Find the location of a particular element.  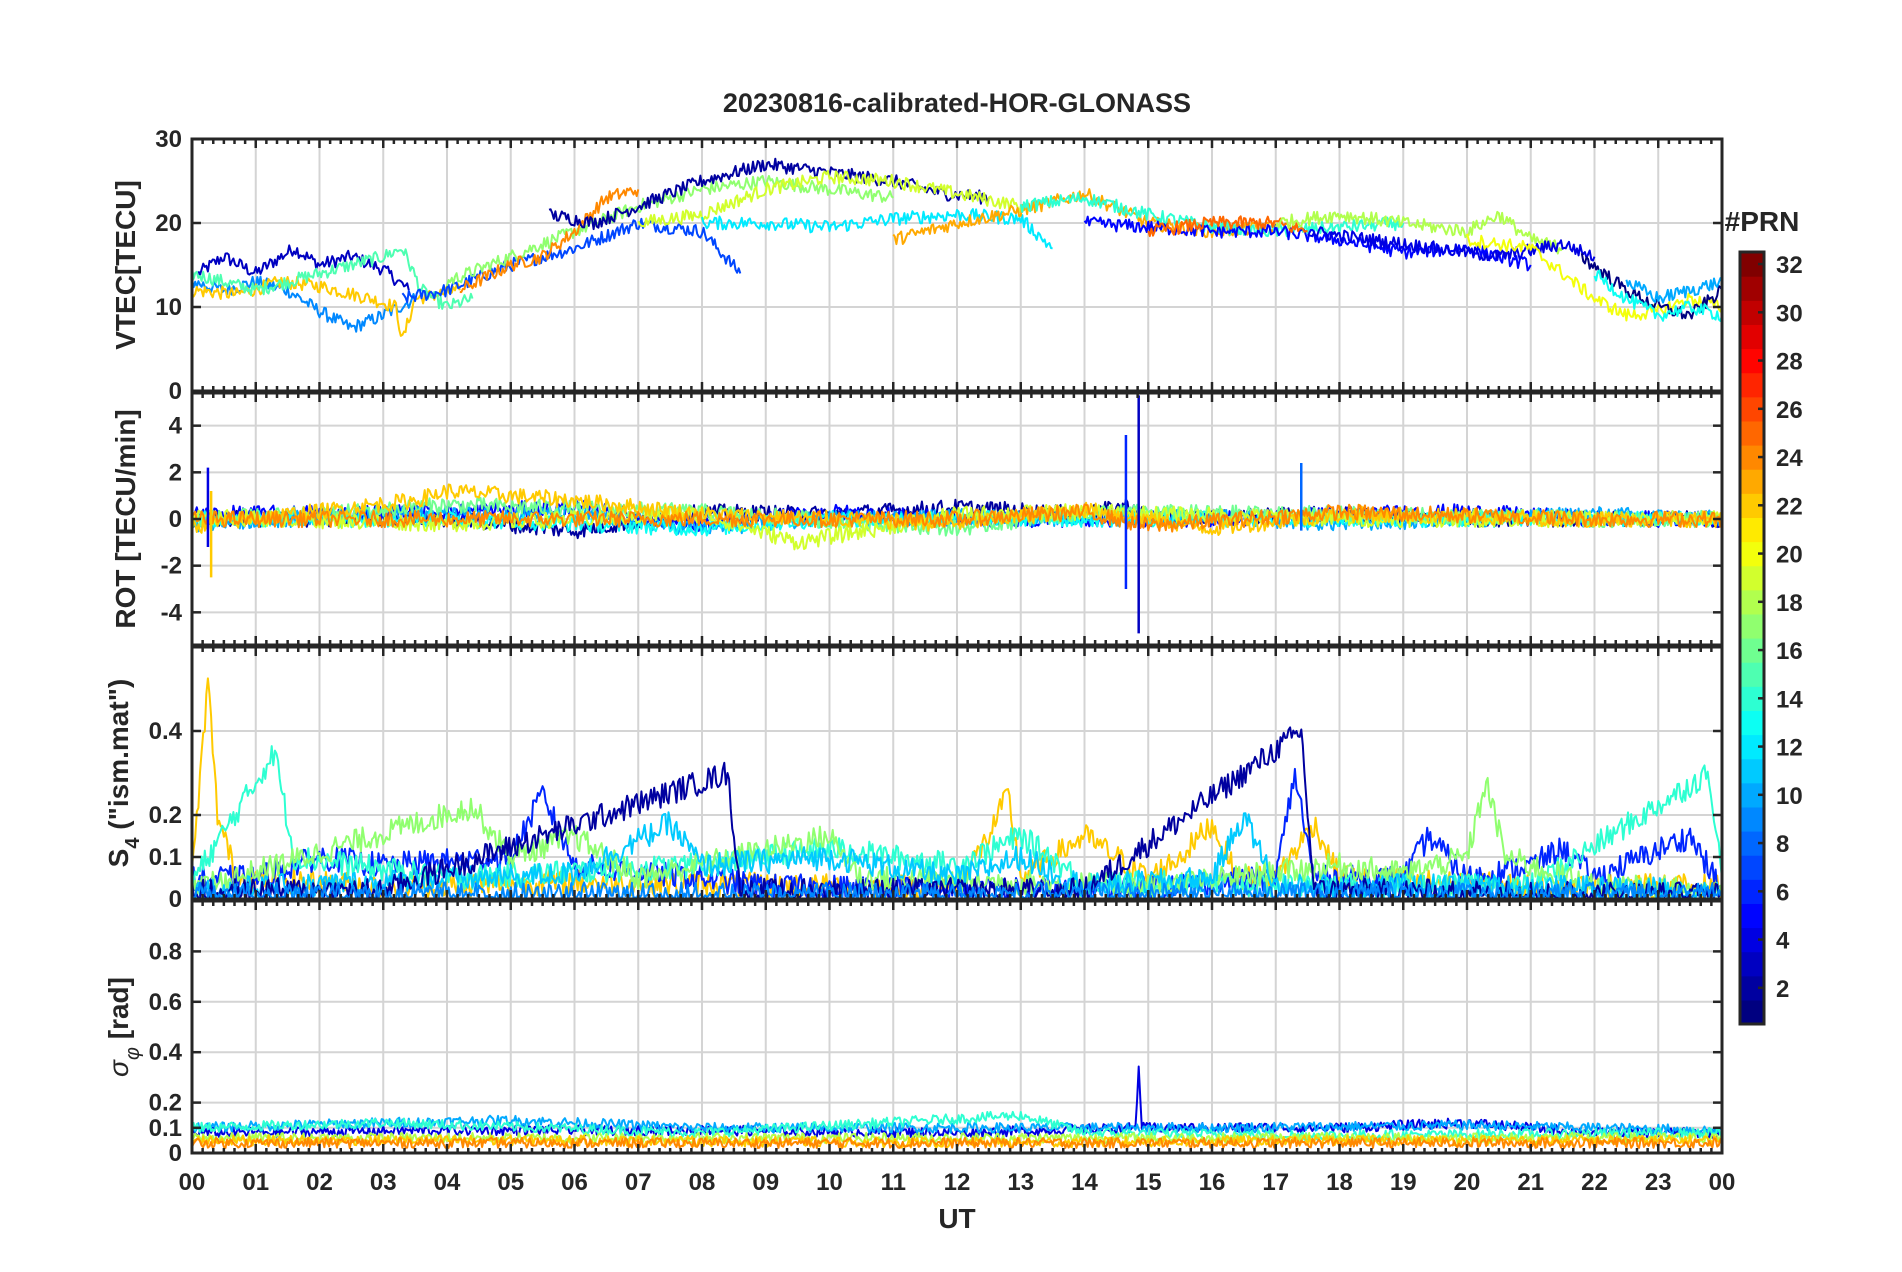

colorbar-tick-label: 24 is located at coordinates (1789, 458).